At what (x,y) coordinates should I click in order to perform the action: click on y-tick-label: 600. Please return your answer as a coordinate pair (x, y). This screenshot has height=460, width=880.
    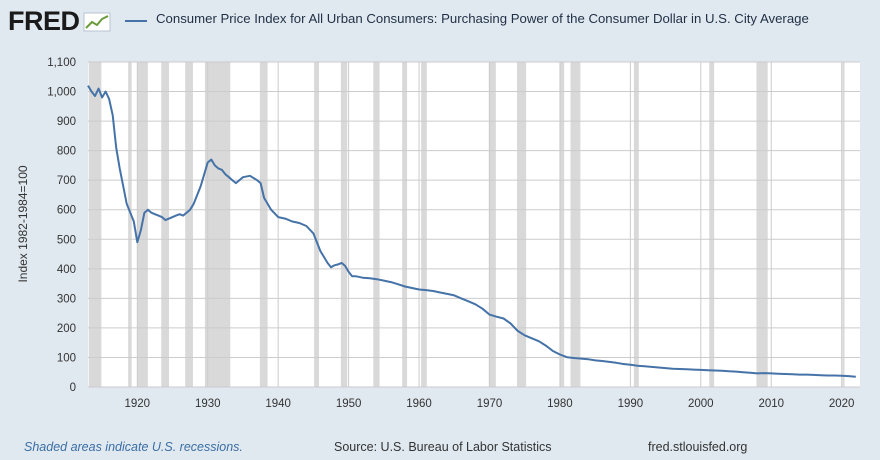
    Looking at the image, I should click on (66, 211).